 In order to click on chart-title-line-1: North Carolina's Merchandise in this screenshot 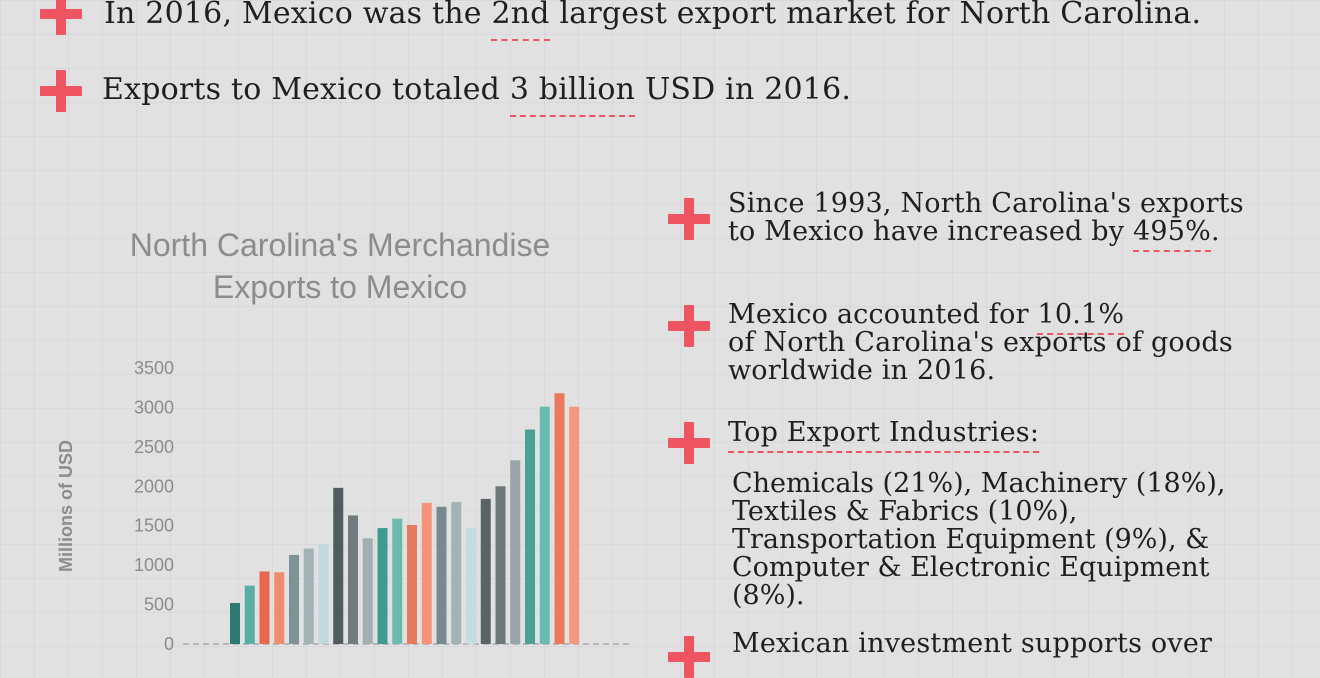, I will do `click(340, 245)`.